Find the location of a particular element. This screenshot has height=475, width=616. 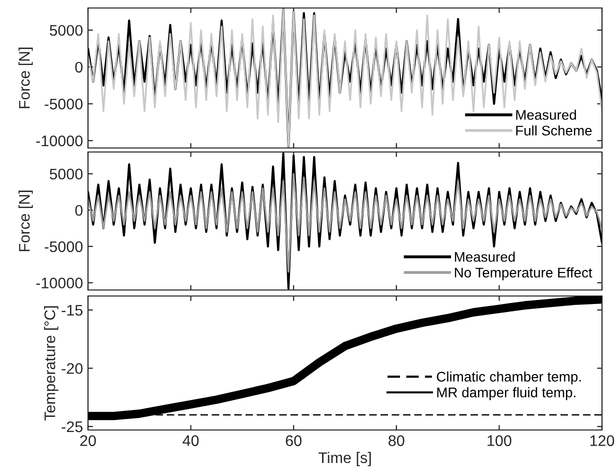

legend-label: MR damper fluid temp. is located at coordinates (506, 393).